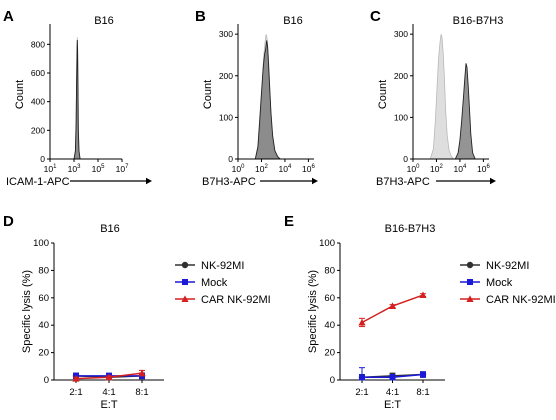 This screenshot has width=556, height=420. I want to click on x-axis-label: B7H3-APC, so click(229, 182).